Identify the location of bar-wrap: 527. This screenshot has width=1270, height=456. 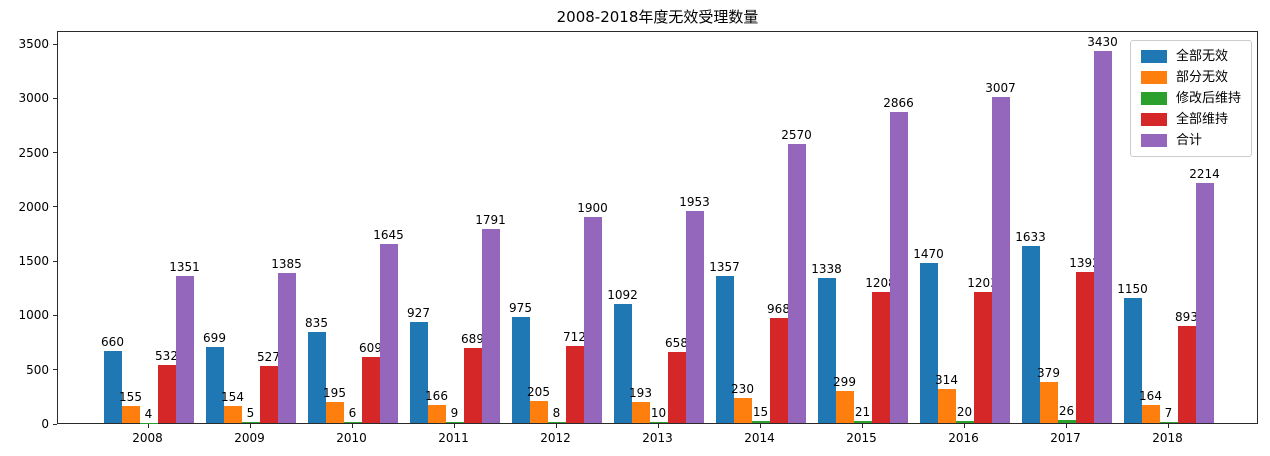
(268, 227).